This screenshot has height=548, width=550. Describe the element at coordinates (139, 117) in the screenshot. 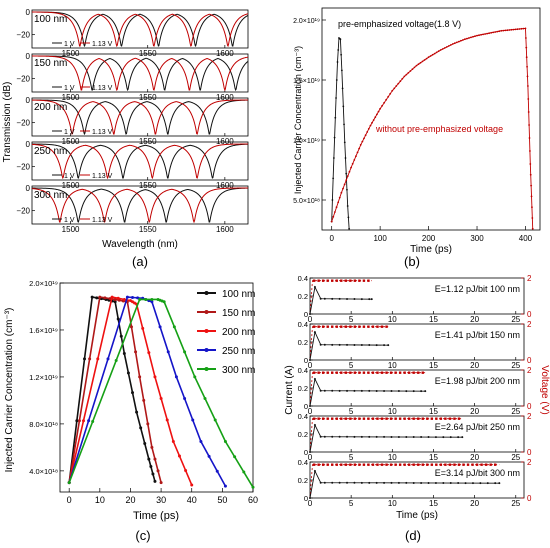

I see `series-113V` at that location.